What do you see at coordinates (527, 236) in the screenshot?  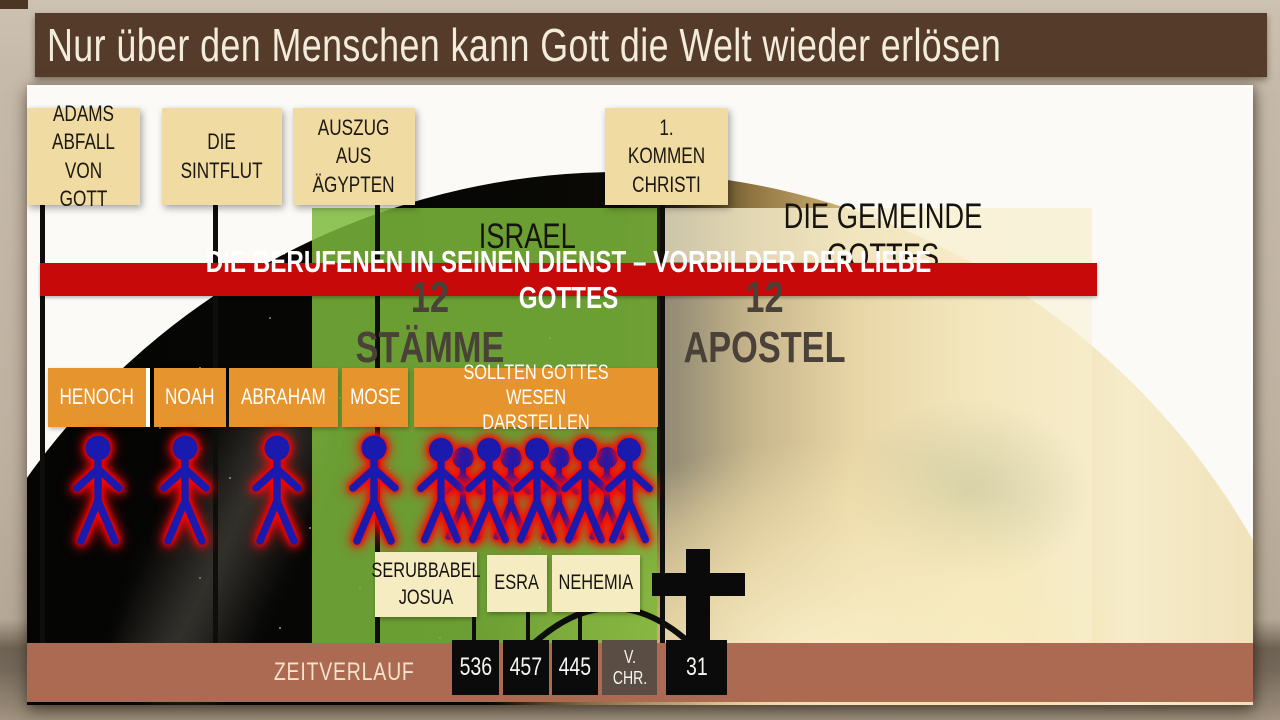 I see `column-header-israel: ISRAEL` at bounding box center [527, 236].